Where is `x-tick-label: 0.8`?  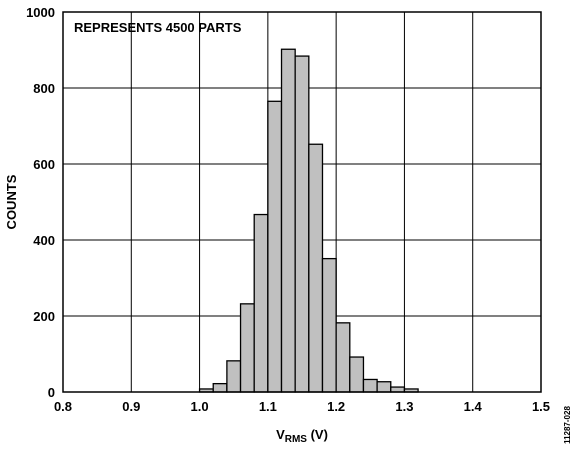 x-tick-label: 0.8 is located at coordinates (63, 406).